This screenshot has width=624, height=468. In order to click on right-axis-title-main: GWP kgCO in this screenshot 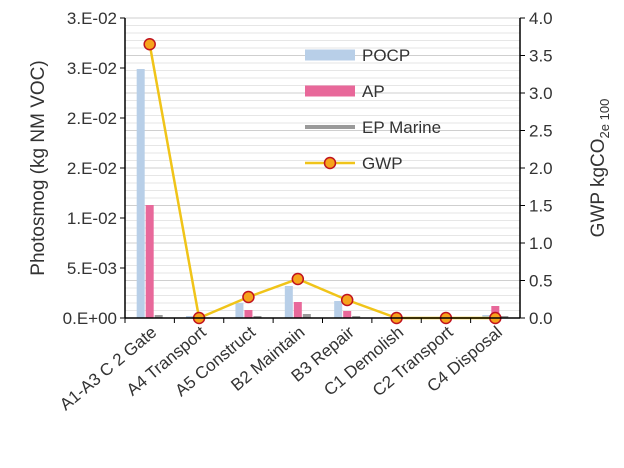, I will do `click(598, 187)`.